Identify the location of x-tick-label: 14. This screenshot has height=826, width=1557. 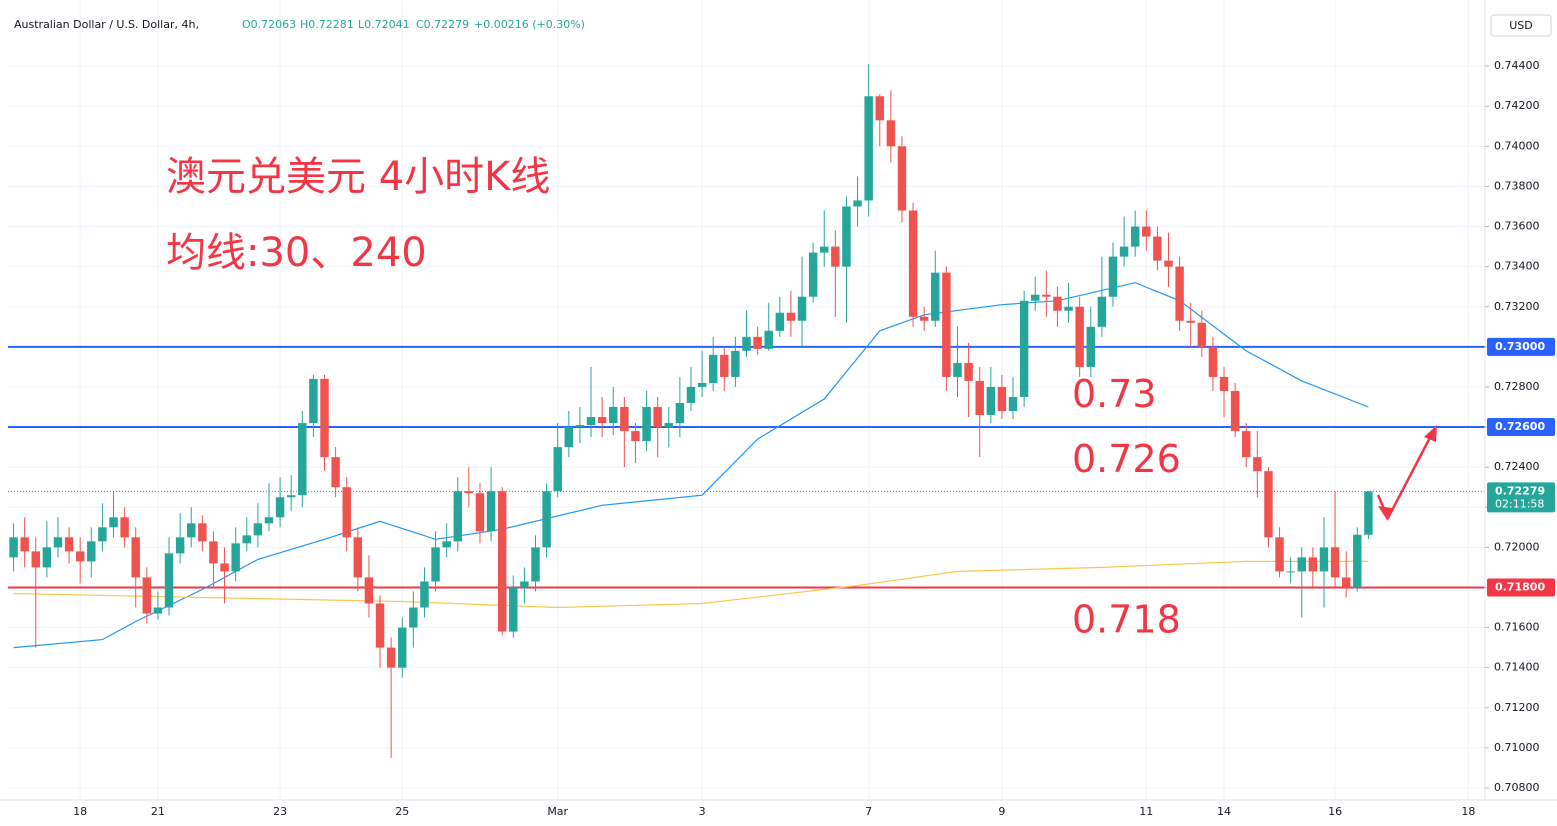
(1224, 811).